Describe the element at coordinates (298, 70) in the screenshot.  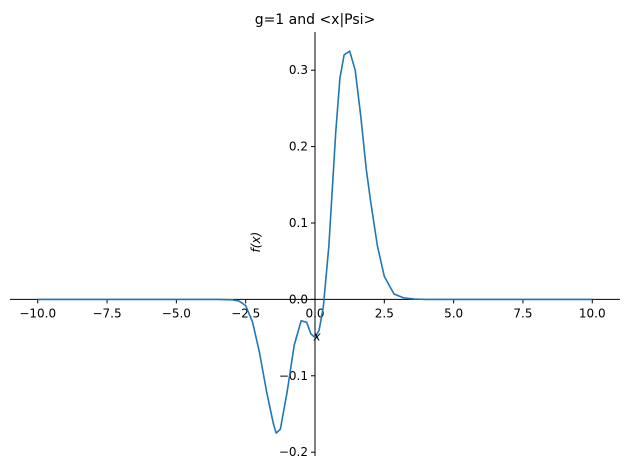
I see `y-tick-label: 0.3` at that location.